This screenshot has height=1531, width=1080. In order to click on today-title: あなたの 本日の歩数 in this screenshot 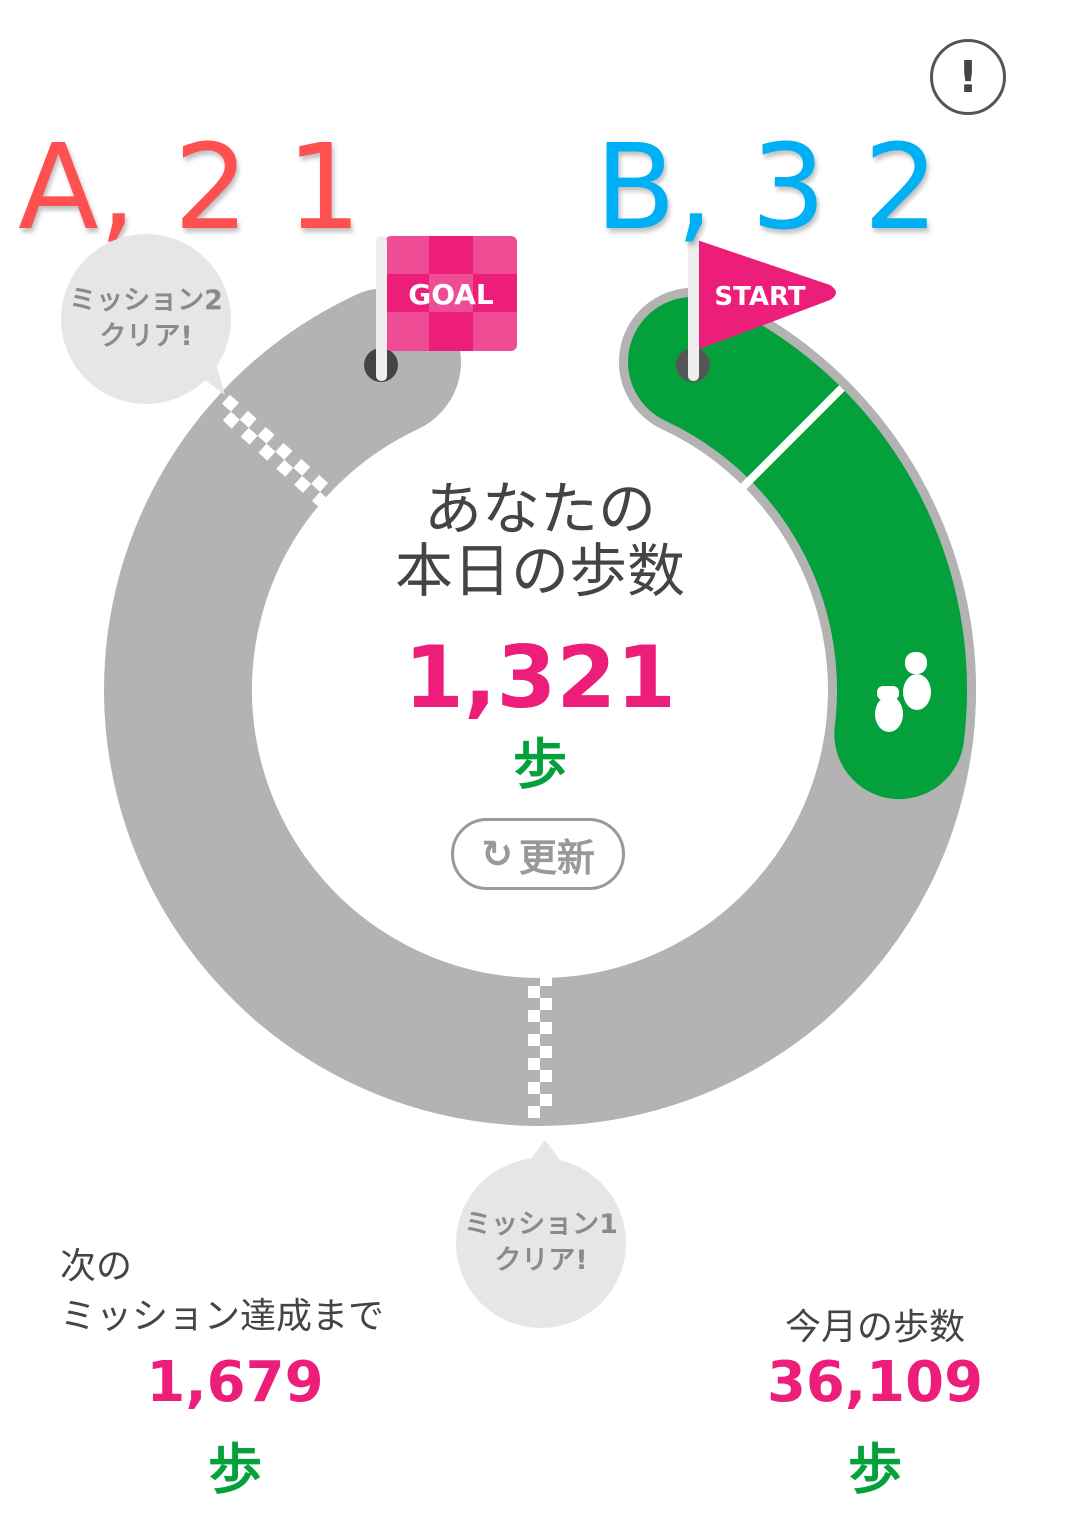, I will do `click(540, 540)`.